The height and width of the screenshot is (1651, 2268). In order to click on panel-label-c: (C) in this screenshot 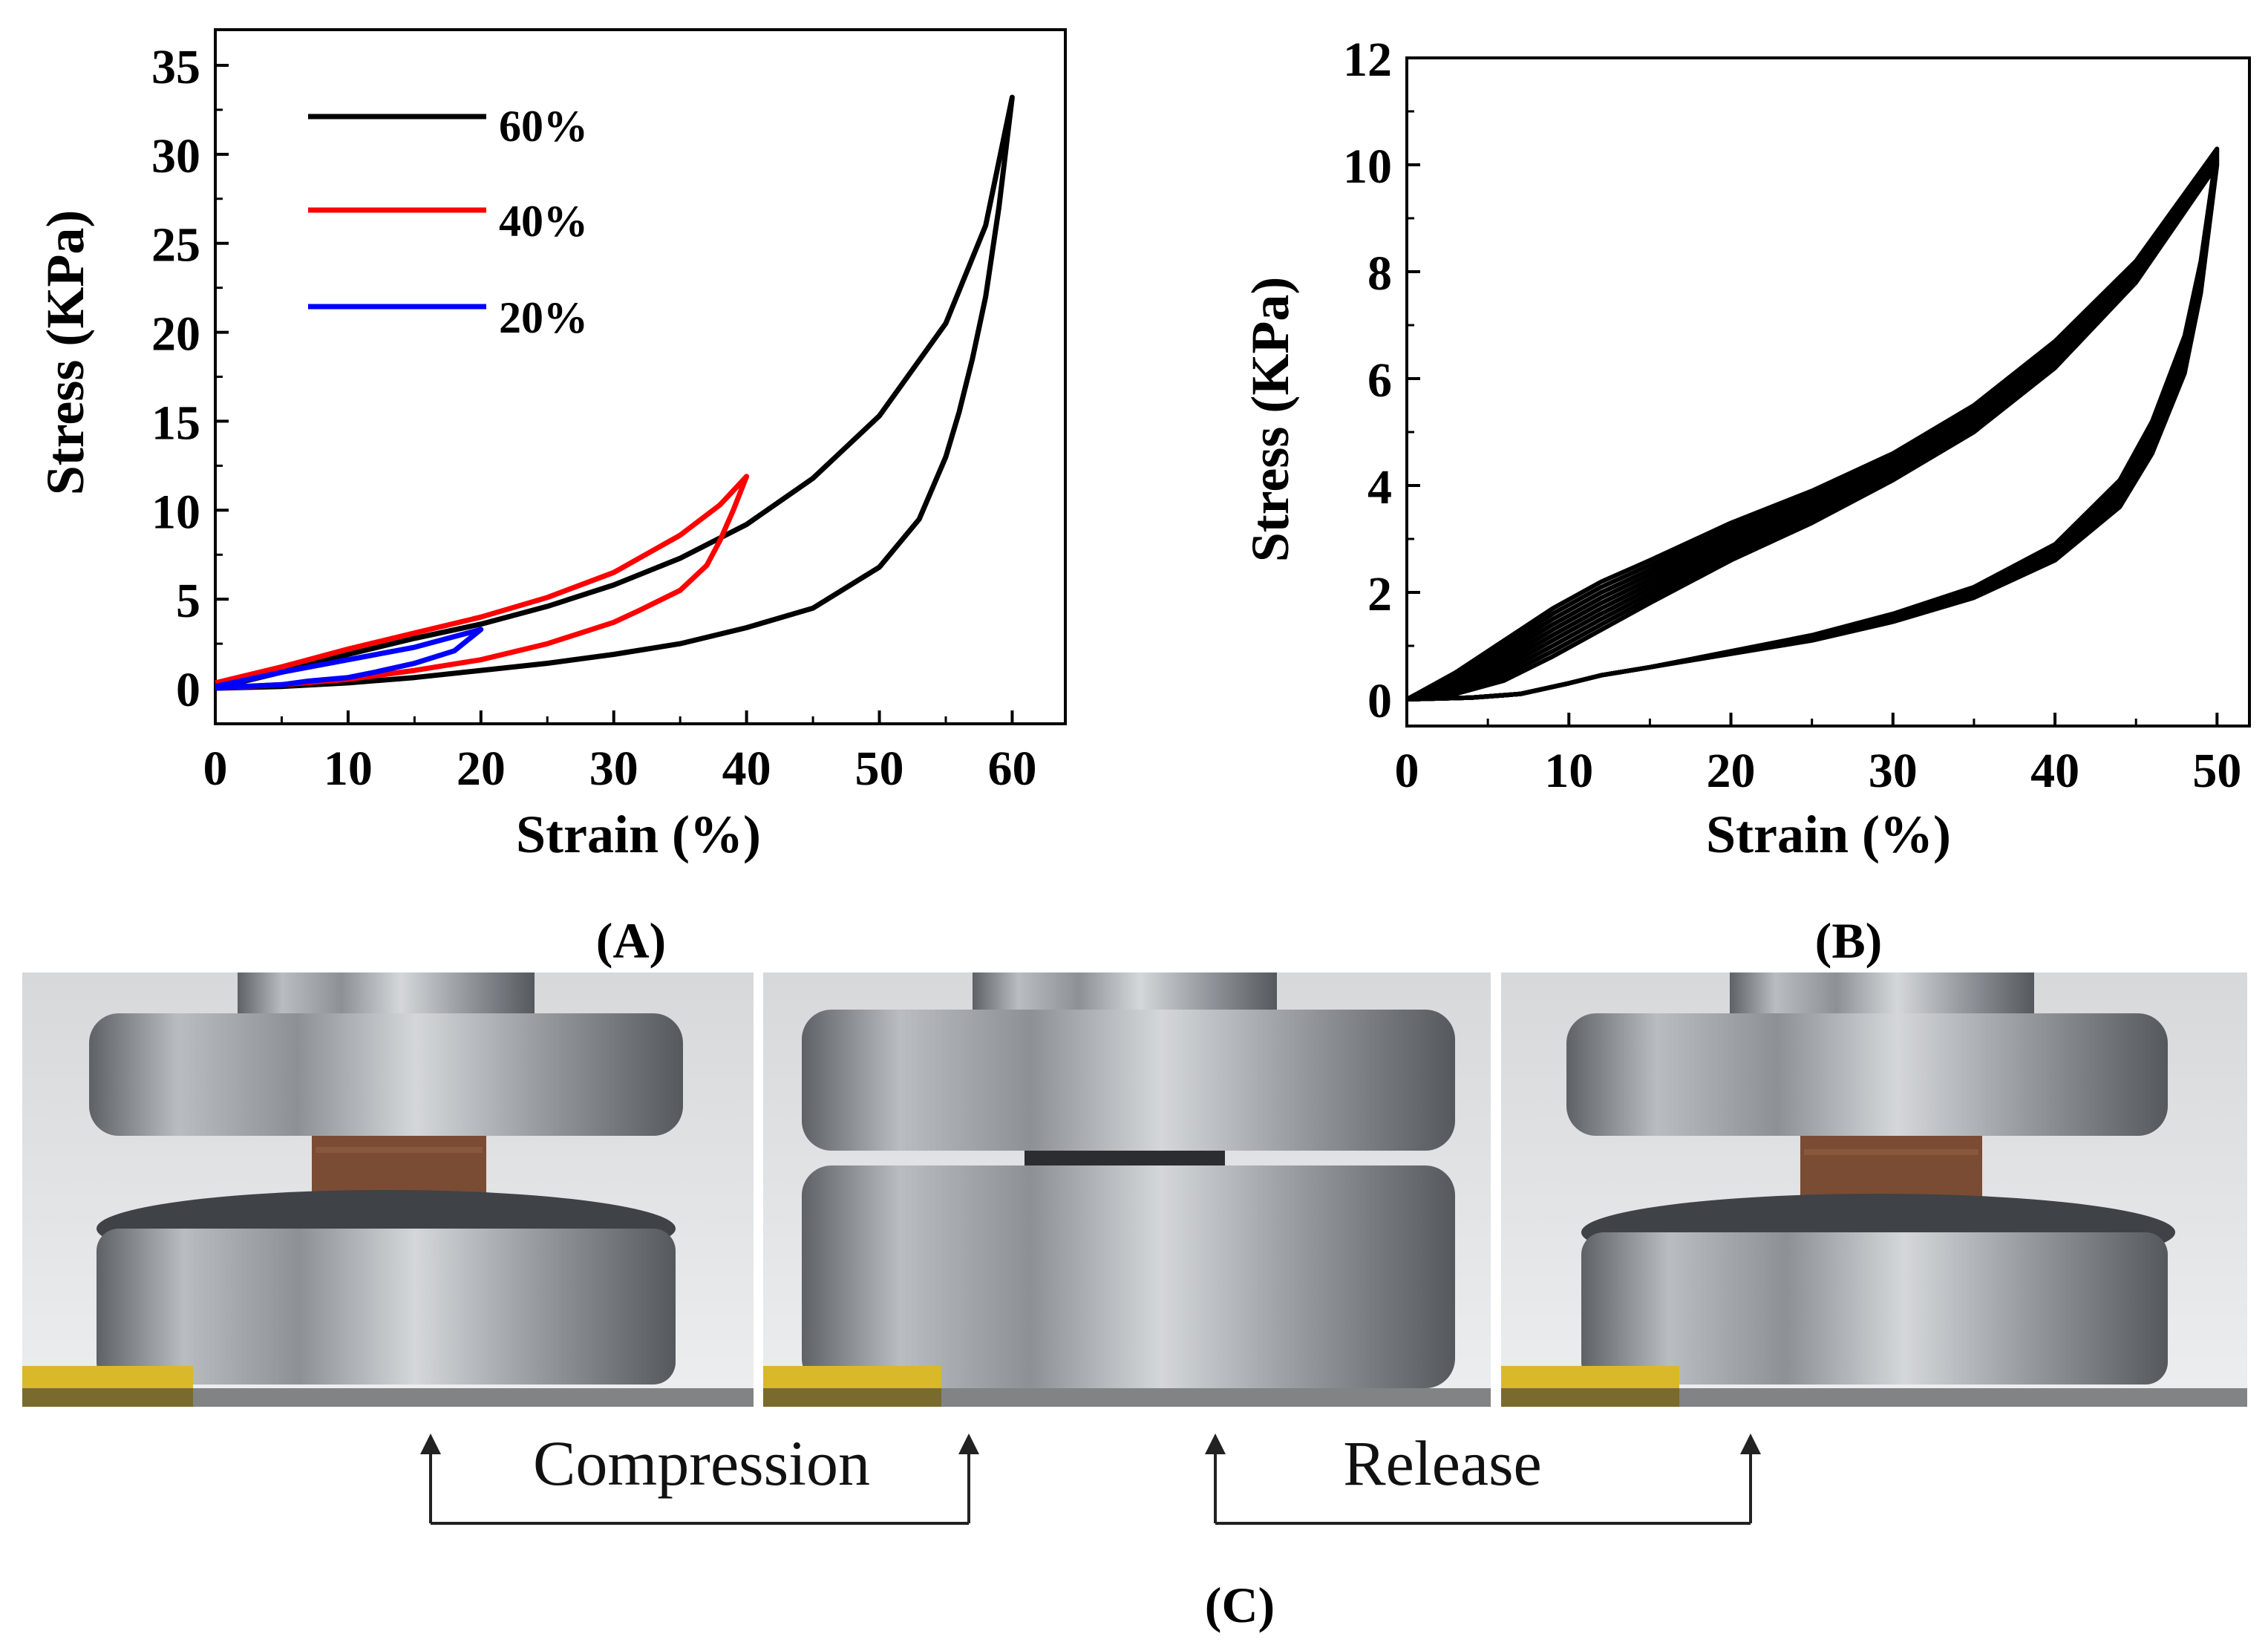, I will do `click(1240, 1605)`.